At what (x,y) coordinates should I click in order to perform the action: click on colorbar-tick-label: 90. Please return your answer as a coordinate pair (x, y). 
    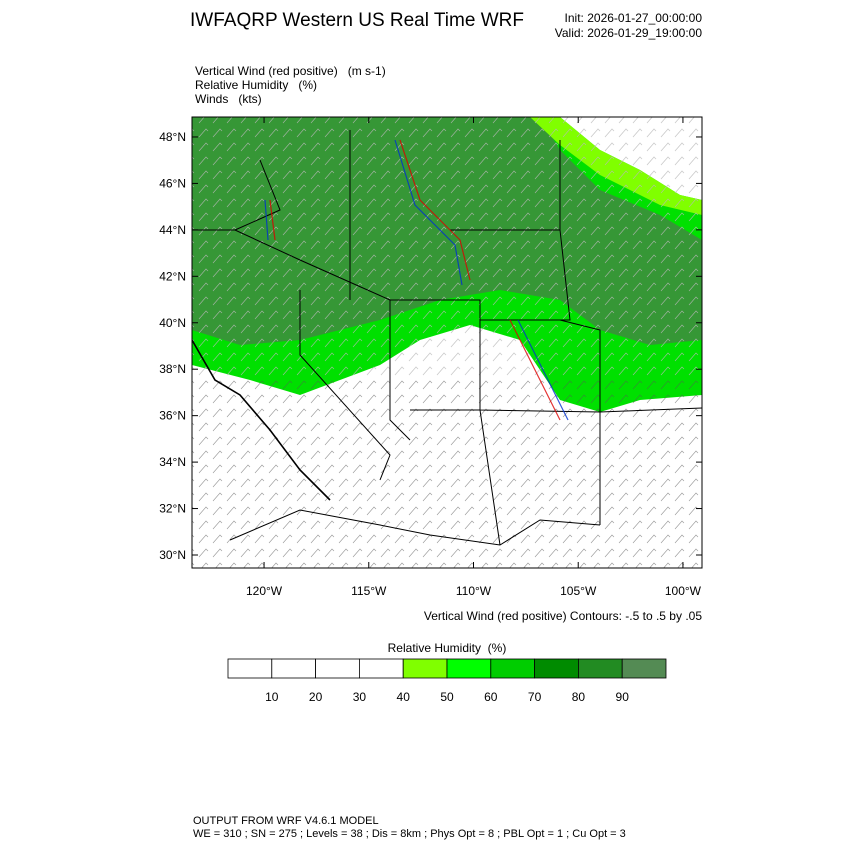
    Looking at the image, I should click on (623, 697).